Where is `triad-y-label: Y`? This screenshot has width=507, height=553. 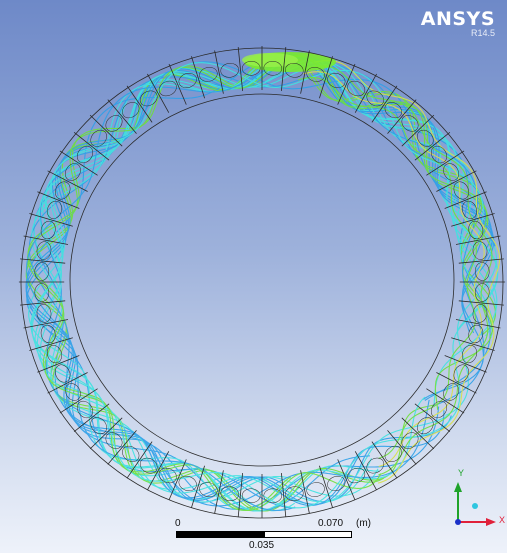
triad-y-label: Y is located at coordinates (461, 473).